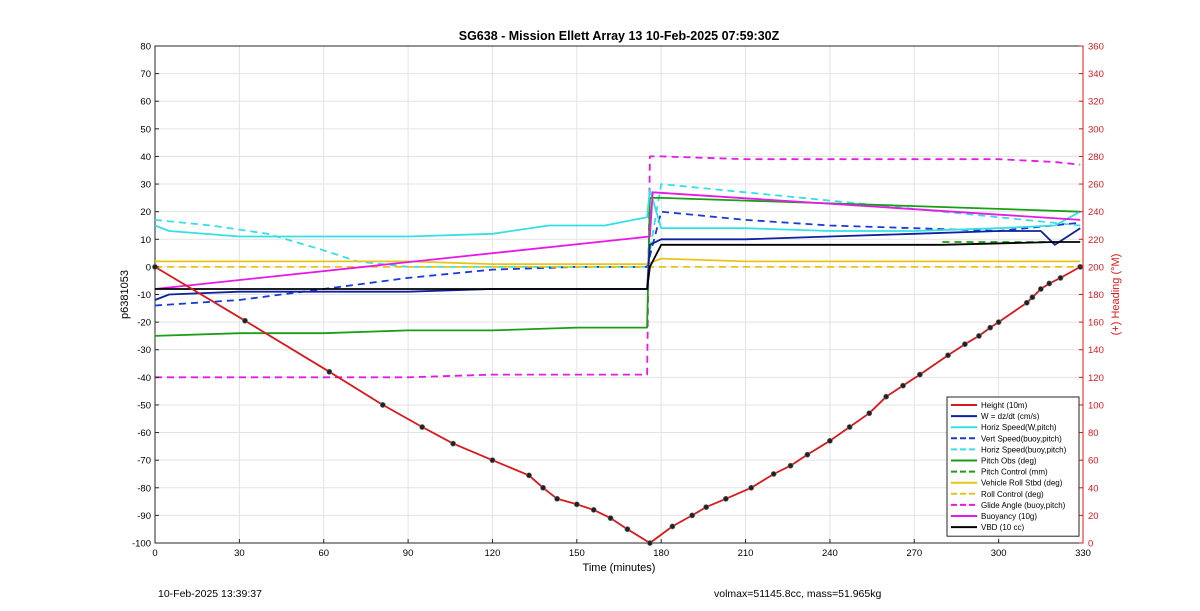 The height and width of the screenshot is (611, 1200). Describe the element at coordinates (1096, 74) in the screenshot. I see `y2-tick-label: 340` at that location.